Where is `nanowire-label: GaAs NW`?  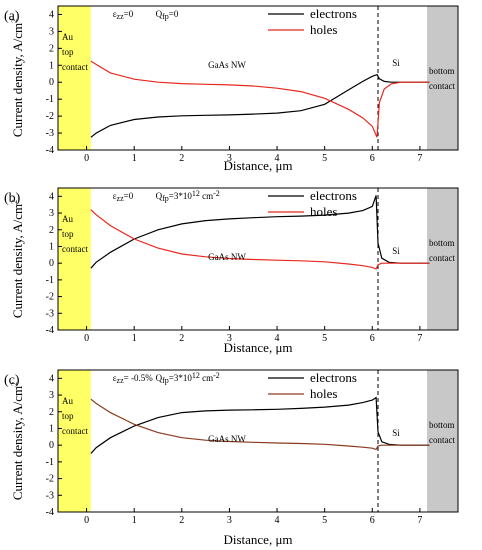 nanowire-label: GaAs NW is located at coordinates (227, 257).